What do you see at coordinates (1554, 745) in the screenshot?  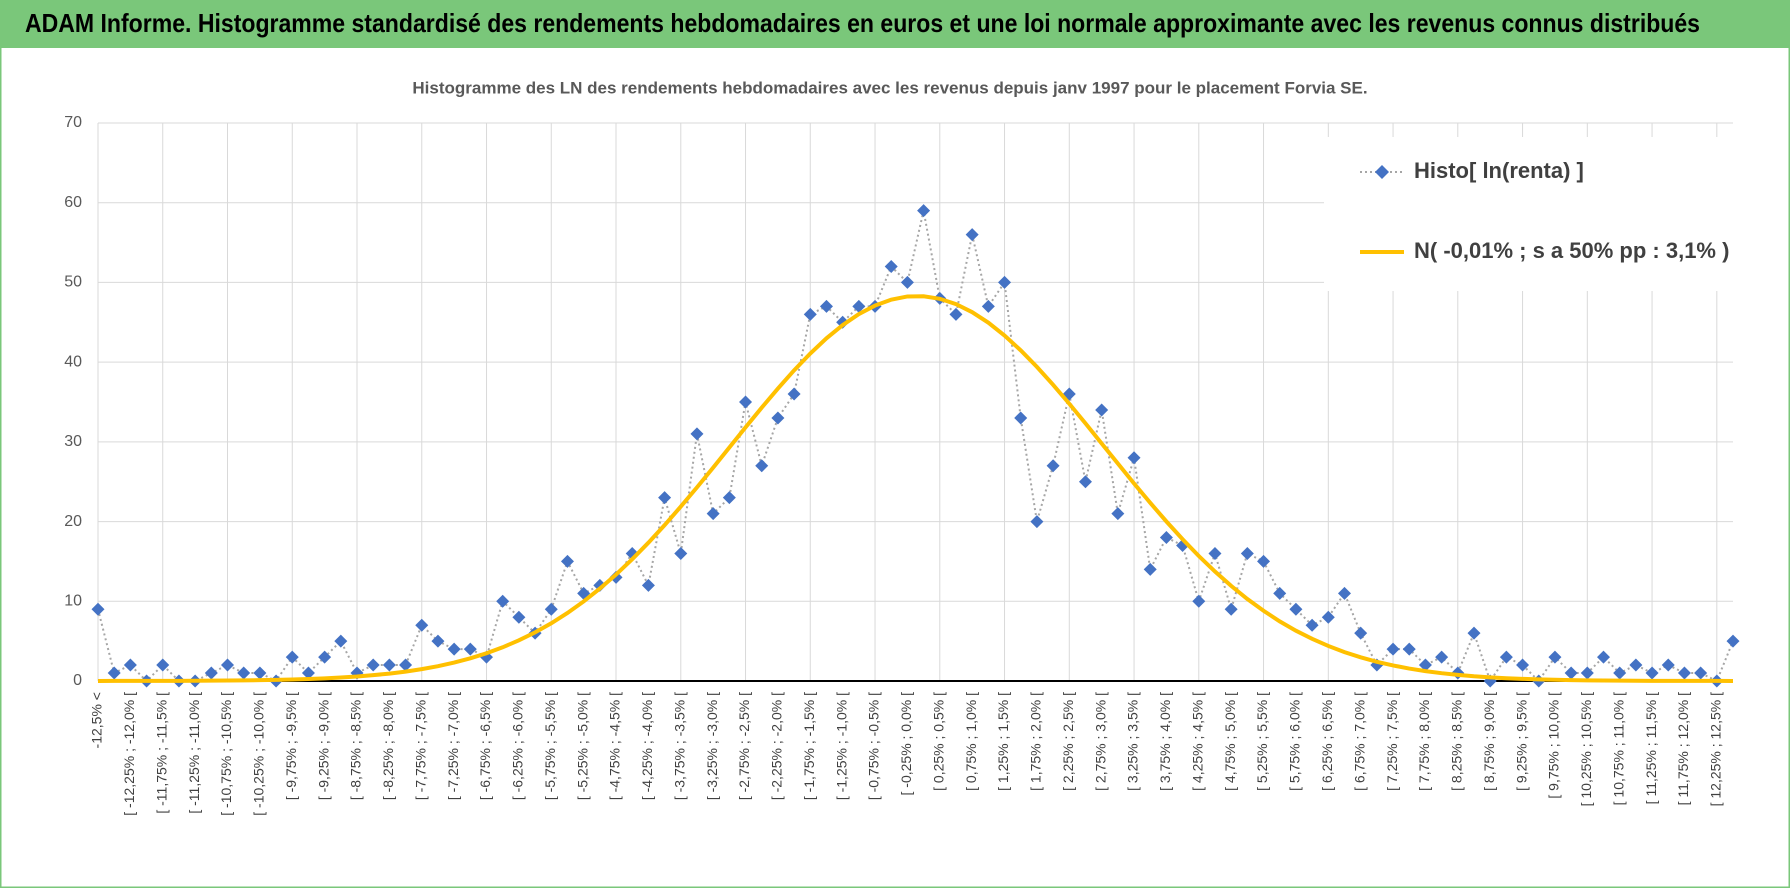 I see `x-tick-label: [ 9,75% ; 10,0% [` at bounding box center [1554, 745].